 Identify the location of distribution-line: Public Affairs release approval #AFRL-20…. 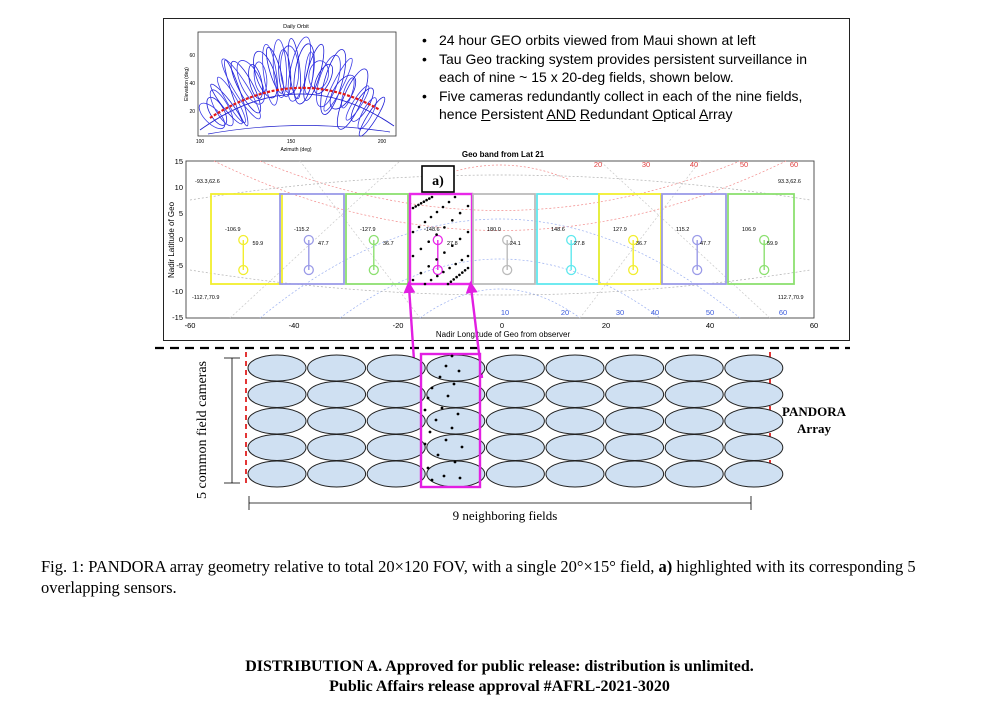
(499, 686).